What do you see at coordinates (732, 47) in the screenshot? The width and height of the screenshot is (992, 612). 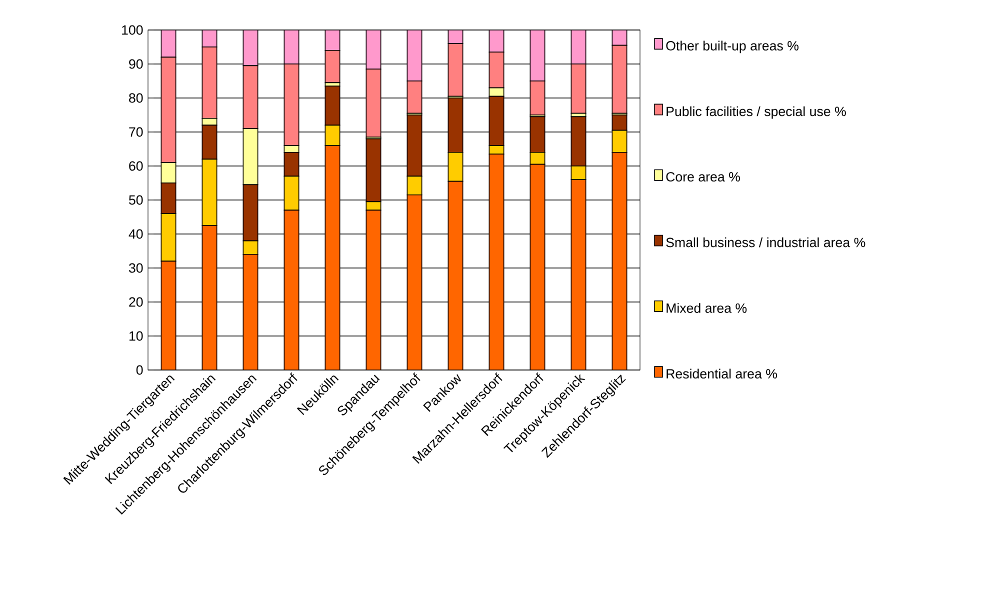 I see `legend-label: Other built-up areas %` at bounding box center [732, 47].